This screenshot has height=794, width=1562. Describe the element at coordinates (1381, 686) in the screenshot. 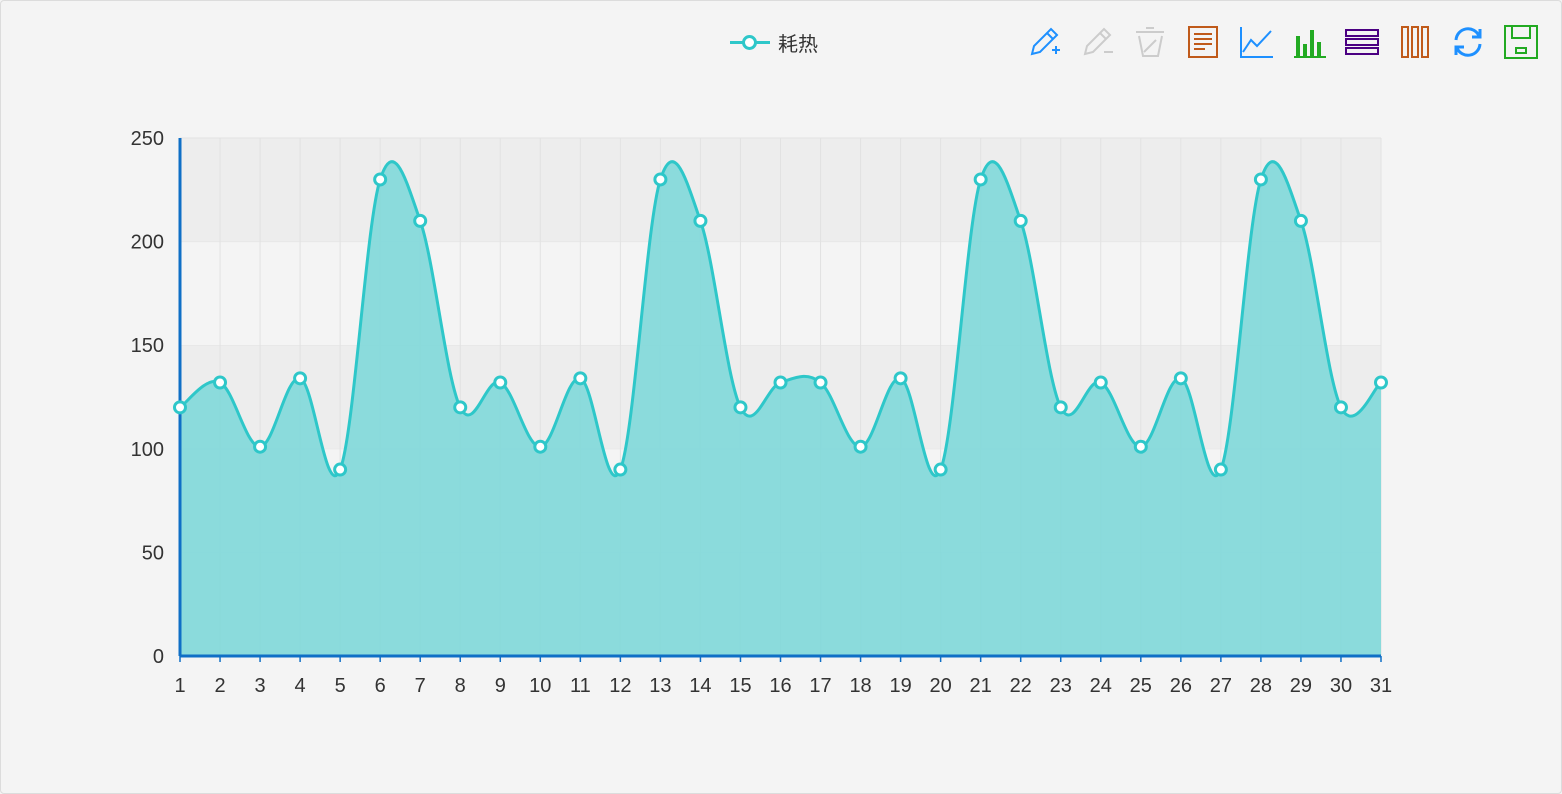

I see `x-tick-label: 31` at that location.